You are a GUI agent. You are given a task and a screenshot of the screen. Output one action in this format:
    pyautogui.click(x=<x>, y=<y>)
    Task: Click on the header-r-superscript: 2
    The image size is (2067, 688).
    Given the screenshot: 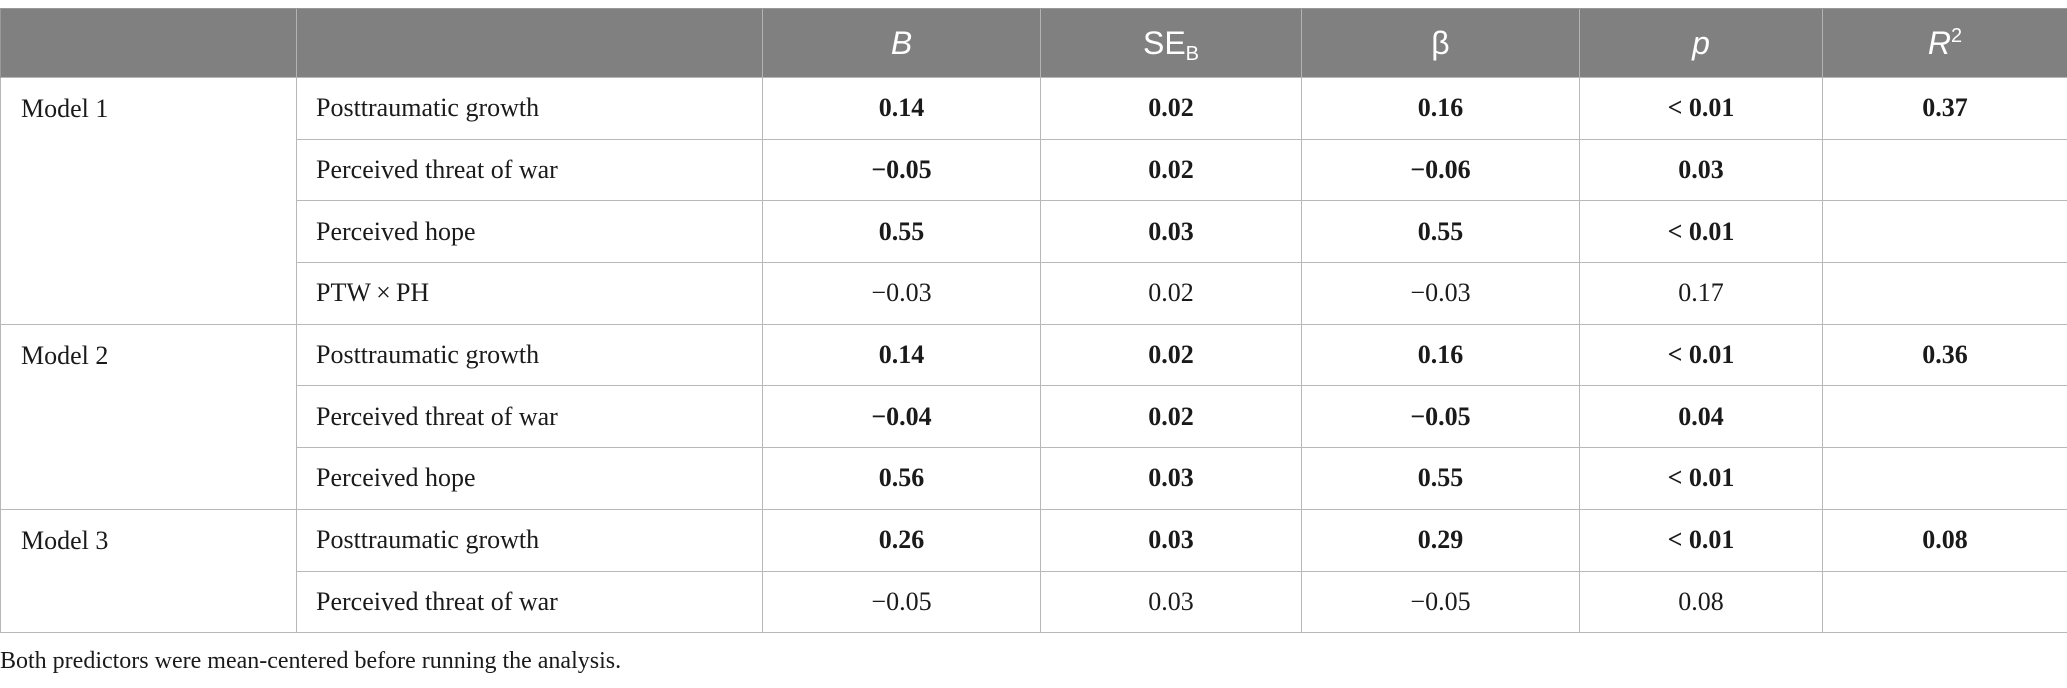 What is the action you would take?
    pyautogui.click(x=1956, y=35)
    